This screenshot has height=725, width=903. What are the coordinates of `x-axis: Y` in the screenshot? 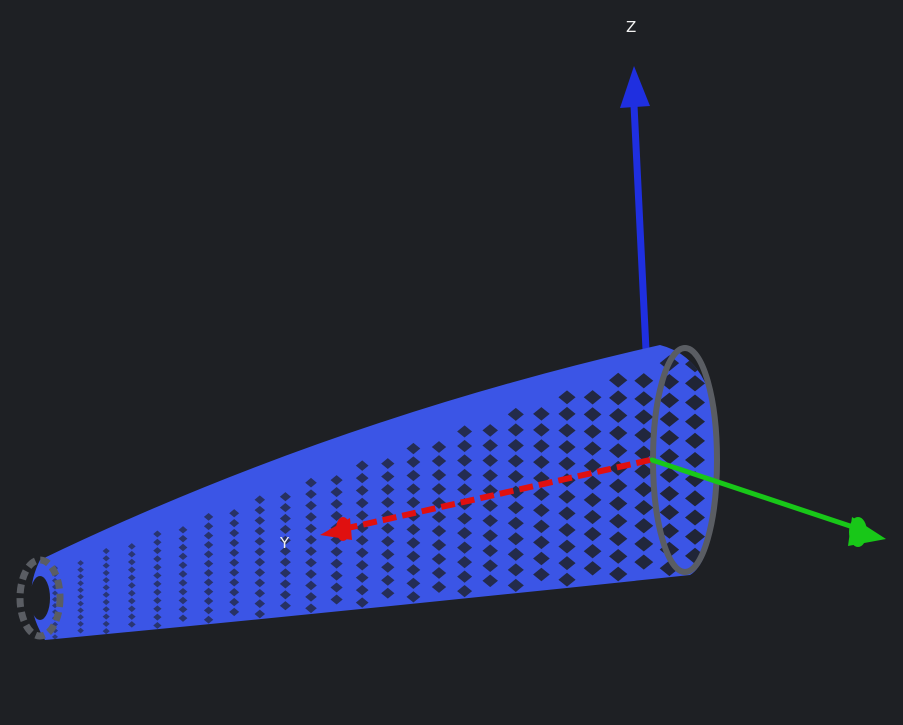 It's located at (465, 504).